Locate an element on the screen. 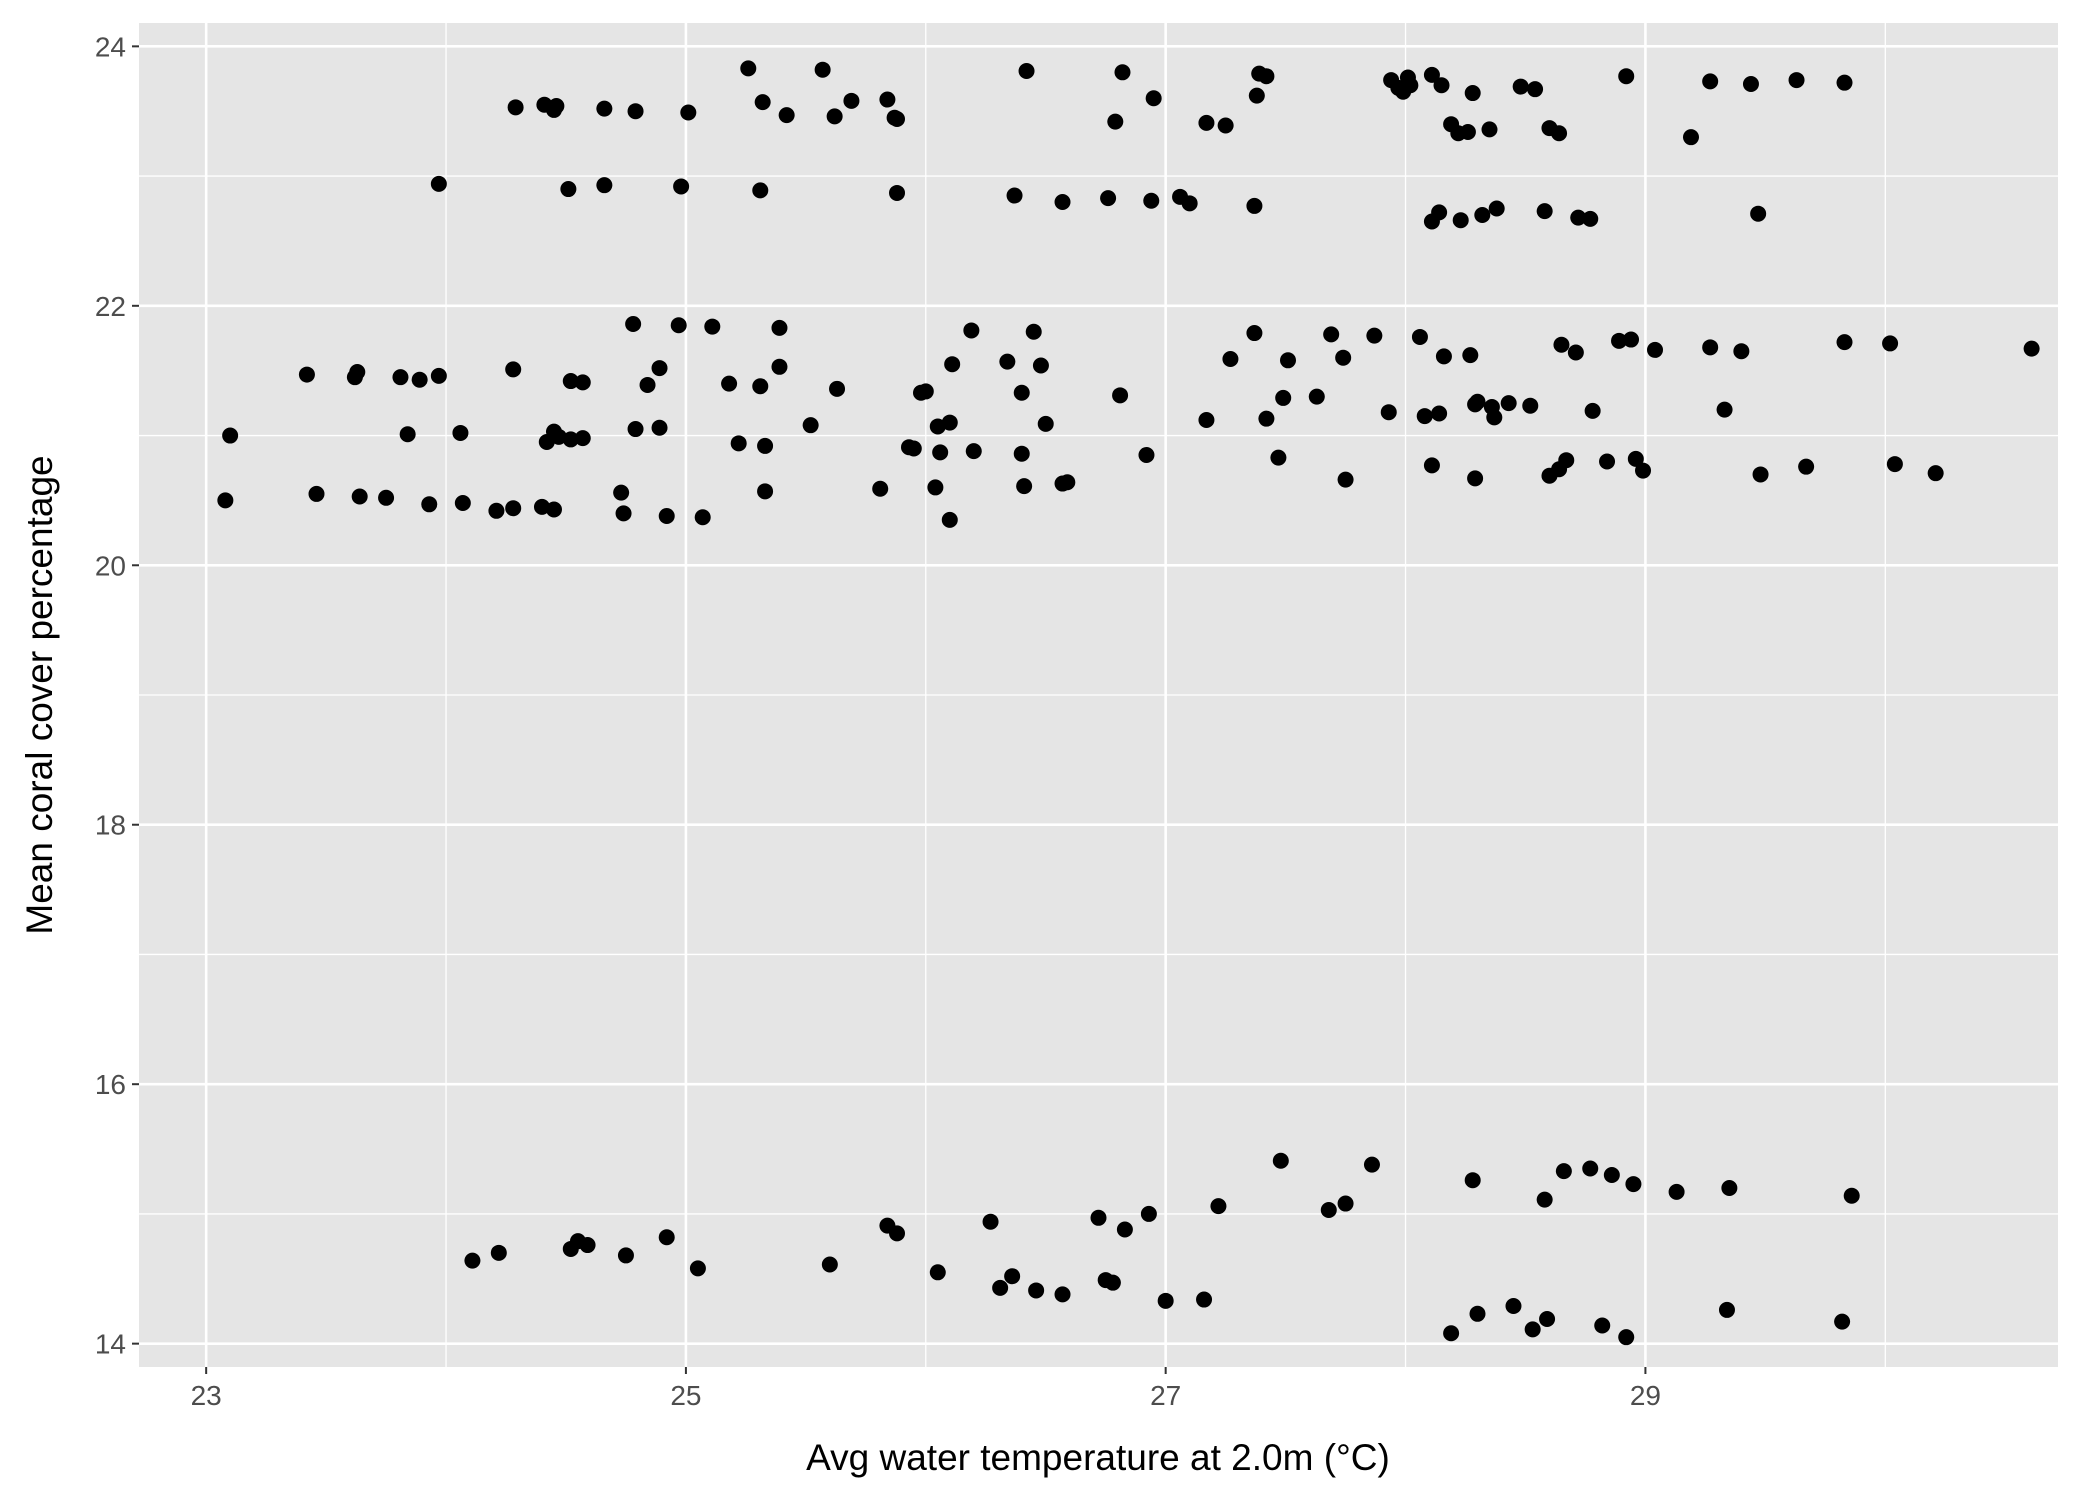 This screenshot has width=2099, height=1499. y-tick-label: 18 is located at coordinates (110, 825).